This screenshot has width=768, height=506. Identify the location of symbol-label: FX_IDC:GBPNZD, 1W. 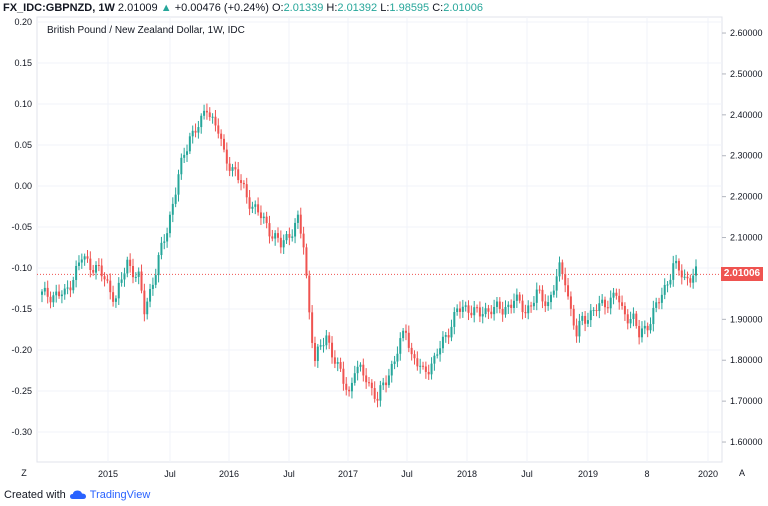
(59, 8).